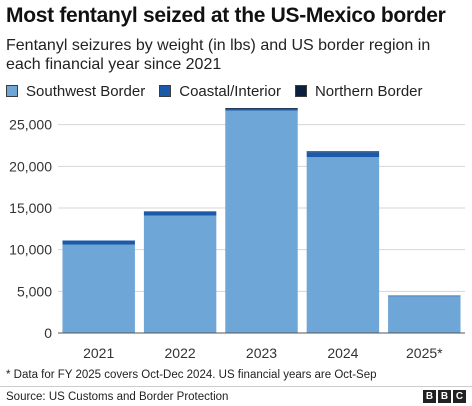 The width and height of the screenshot is (472, 406). Describe the element at coordinates (300, 91) in the screenshot. I see `legend-swatch-northern` at that location.